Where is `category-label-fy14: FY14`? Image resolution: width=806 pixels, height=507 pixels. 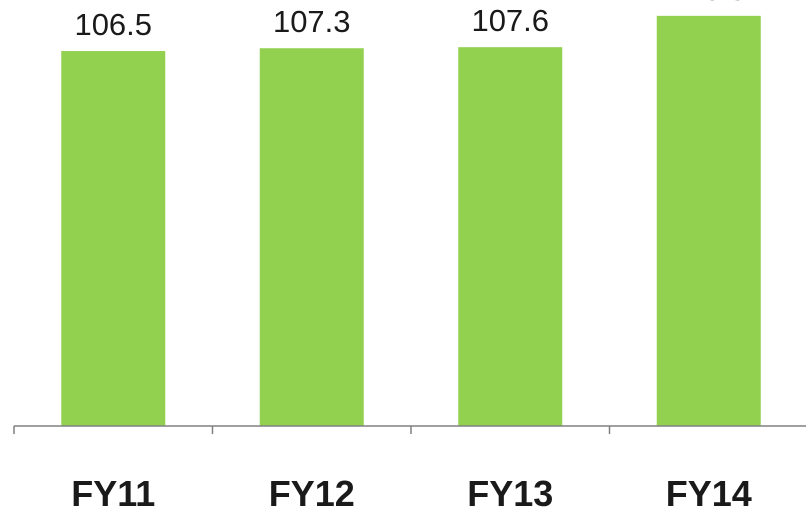
category-label-fy14: FY14 is located at coordinates (709, 490).